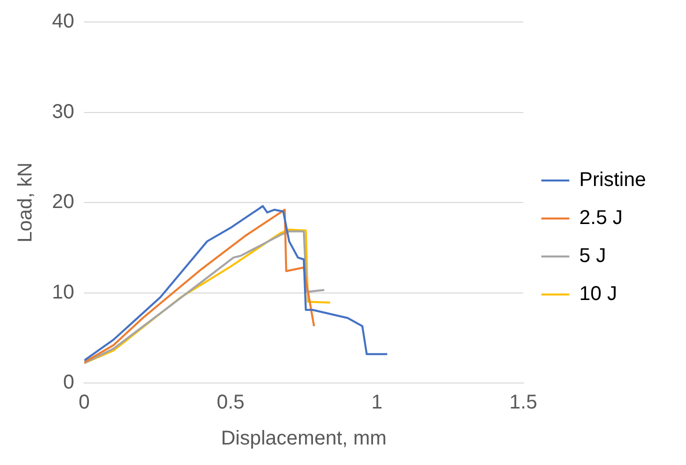 Image resolution: width=686 pixels, height=465 pixels. What do you see at coordinates (25, 202) in the screenshot?
I see `y-axis-title: Load, kN` at bounding box center [25, 202].